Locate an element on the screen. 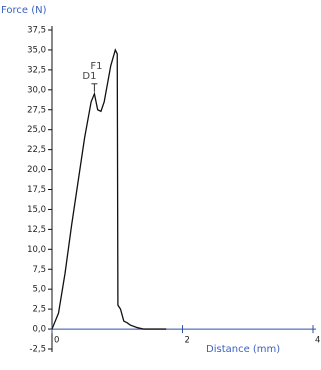  y-tick-label: 2,5 is located at coordinates (39, 310).